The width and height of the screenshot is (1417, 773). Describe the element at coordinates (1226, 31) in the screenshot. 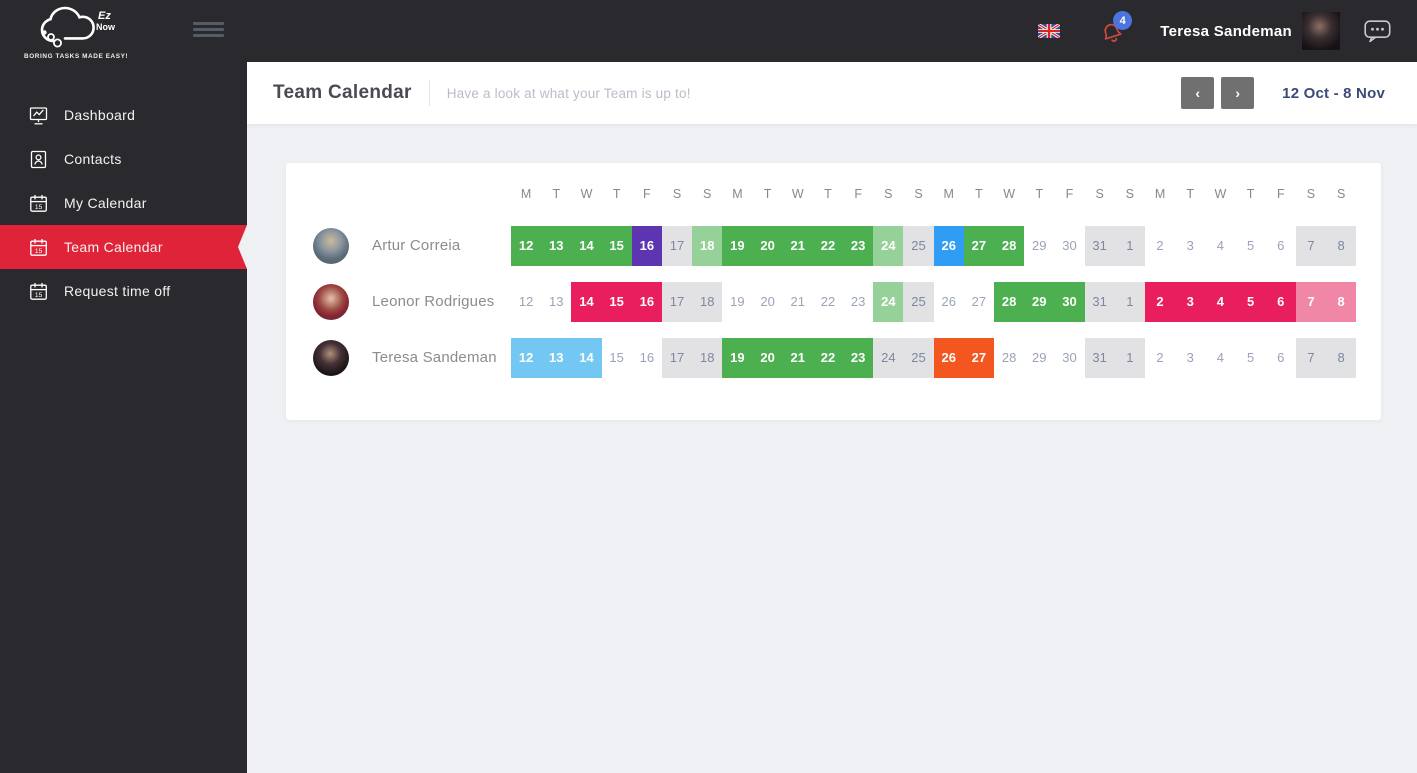

I see `user-menu: Teresa Sandeman` at that location.